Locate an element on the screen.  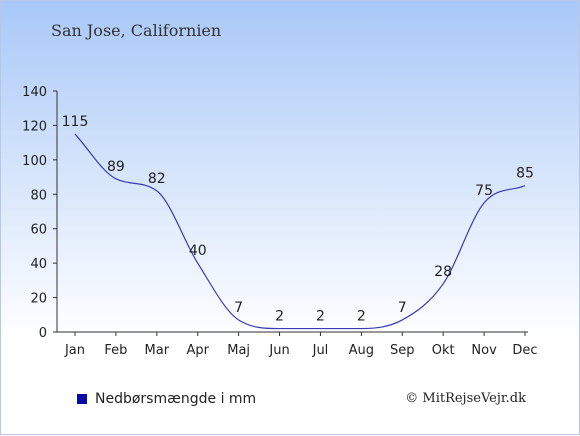
x-tick-label: Jan is located at coordinates (74, 350).